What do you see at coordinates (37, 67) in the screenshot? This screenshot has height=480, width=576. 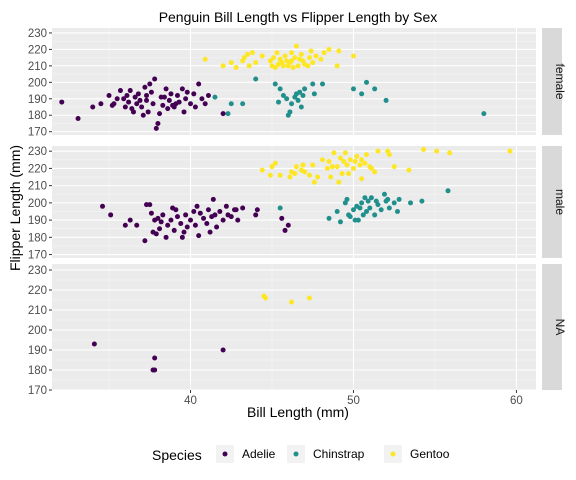 I see `y-tick-label: 210` at bounding box center [37, 67].